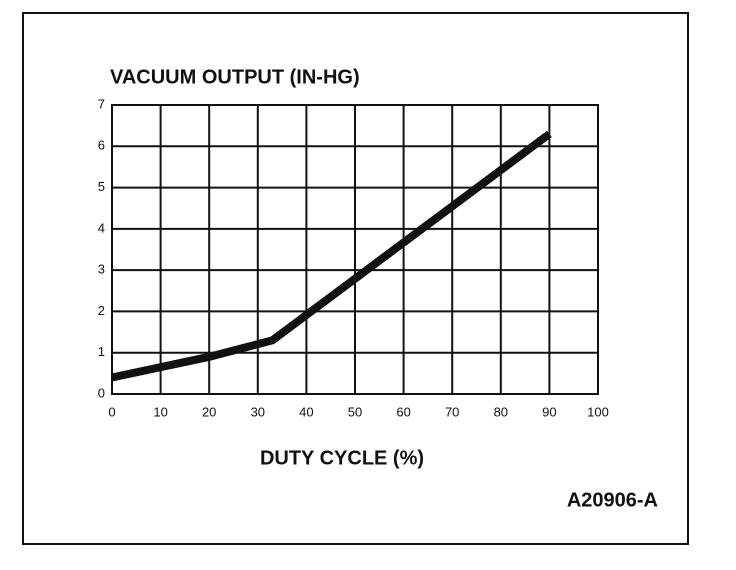 The image size is (736, 570). What do you see at coordinates (101, 145) in the screenshot?
I see `y-tick-label: 6` at bounding box center [101, 145].